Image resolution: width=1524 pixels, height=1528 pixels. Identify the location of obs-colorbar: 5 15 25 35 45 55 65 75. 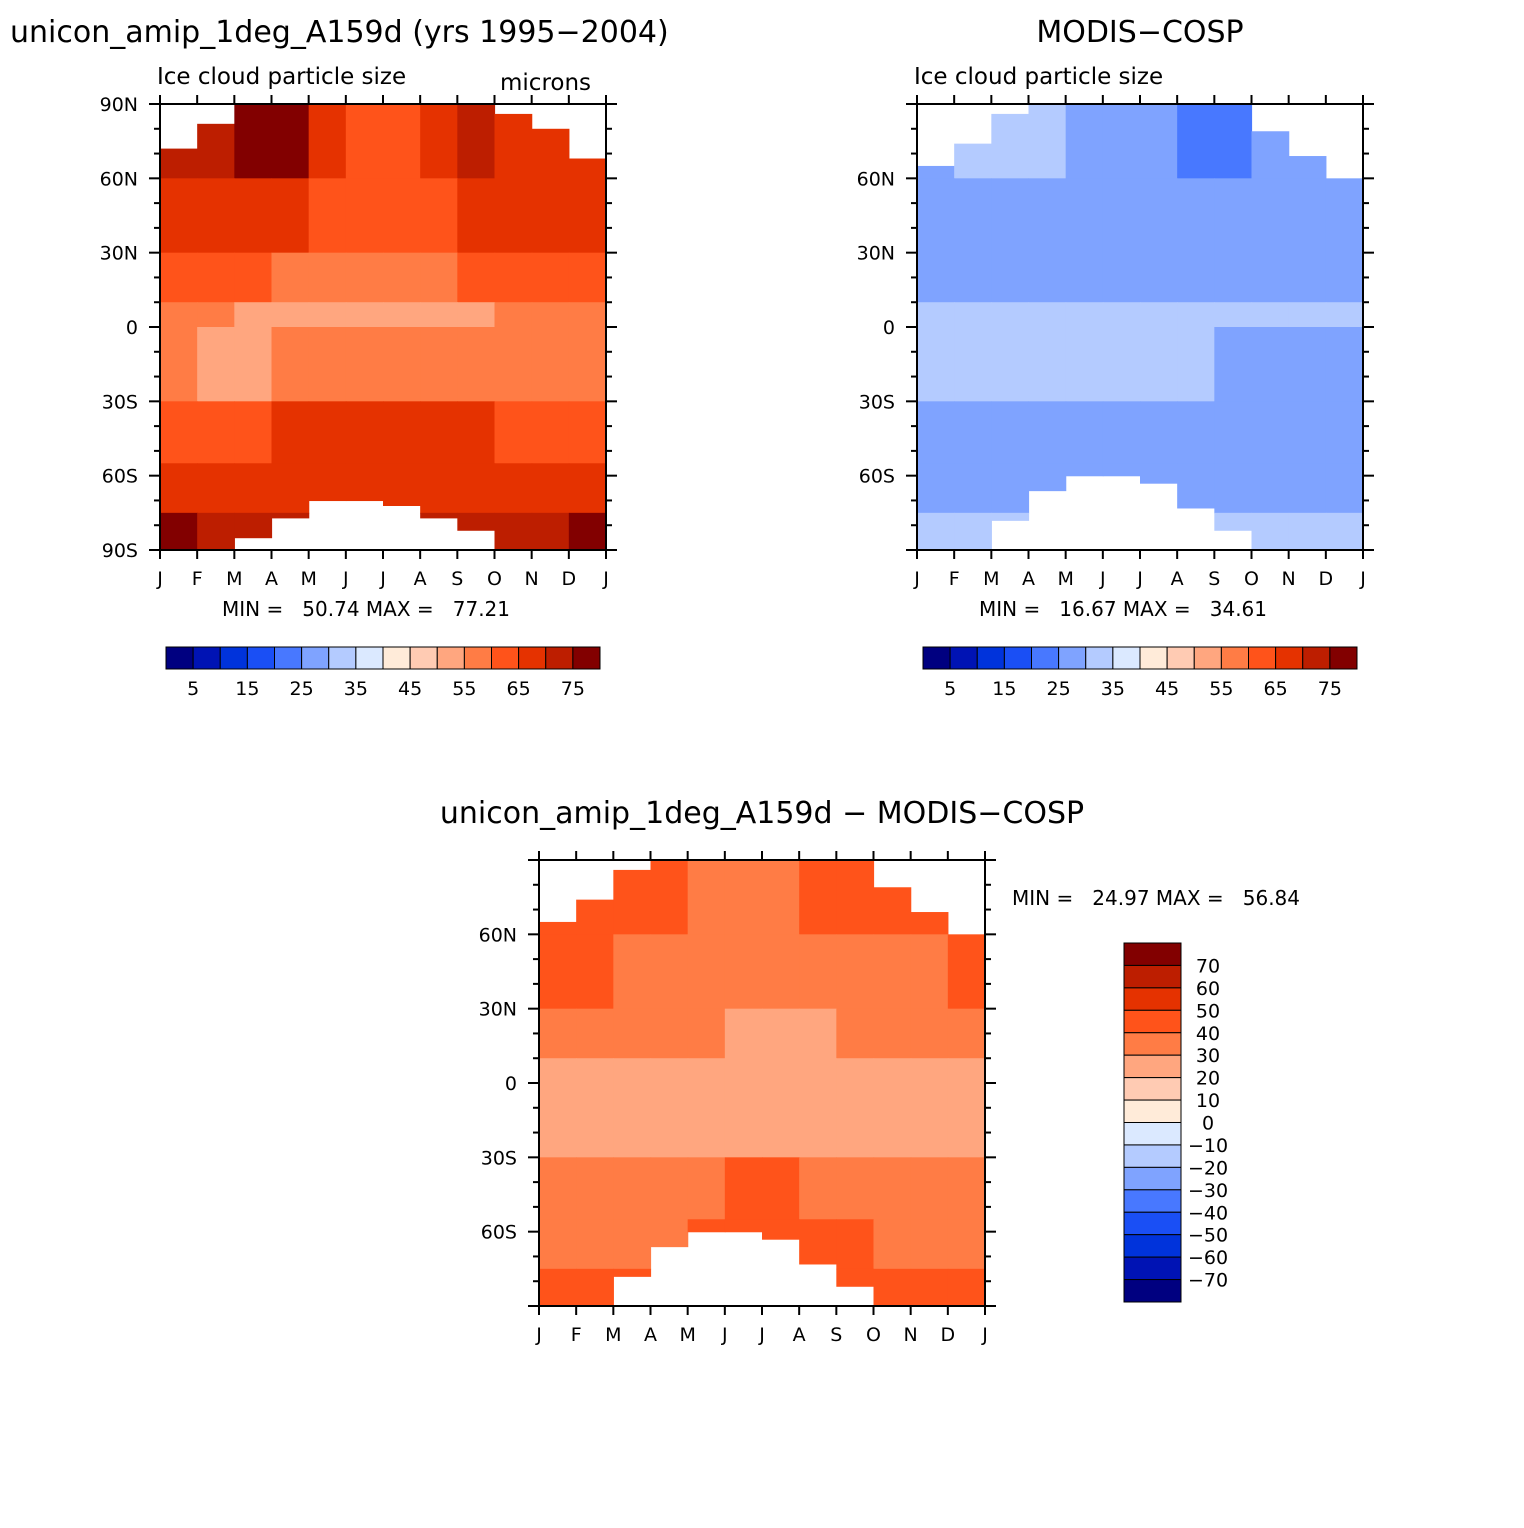
(1140, 673).